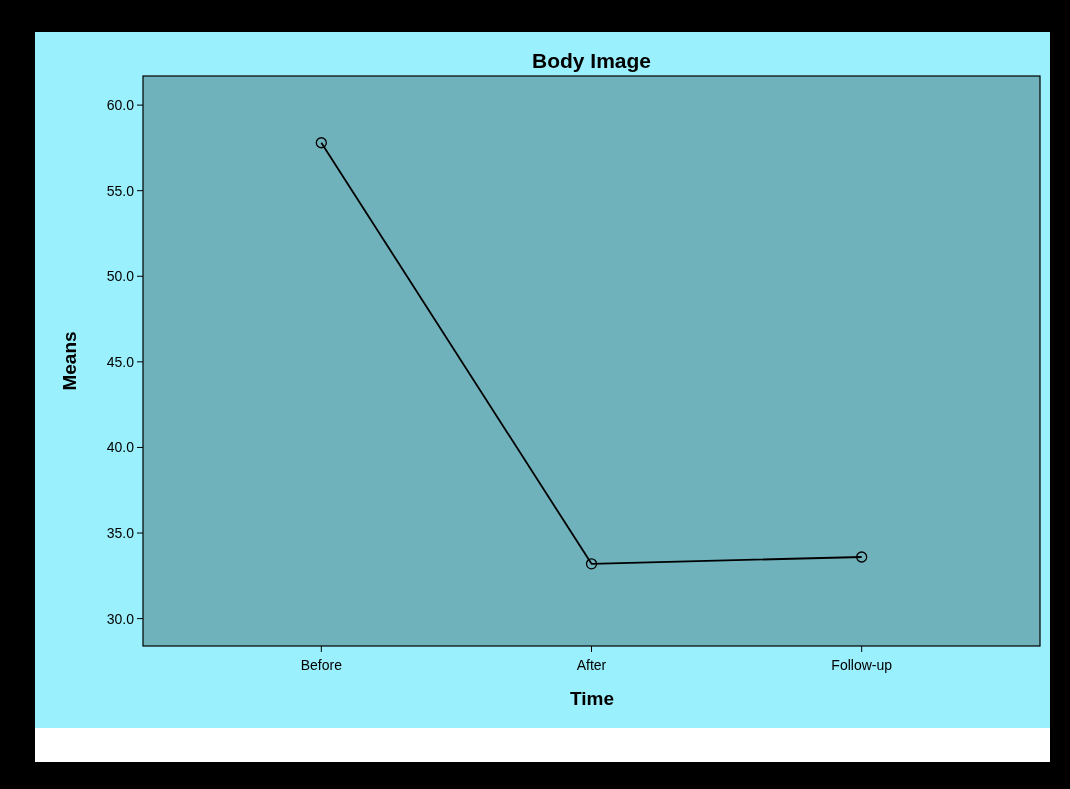 The image size is (1070, 789). Describe the element at coordinates (591, 665) in the screenshot. I see `x-tick-label: After` at that location.